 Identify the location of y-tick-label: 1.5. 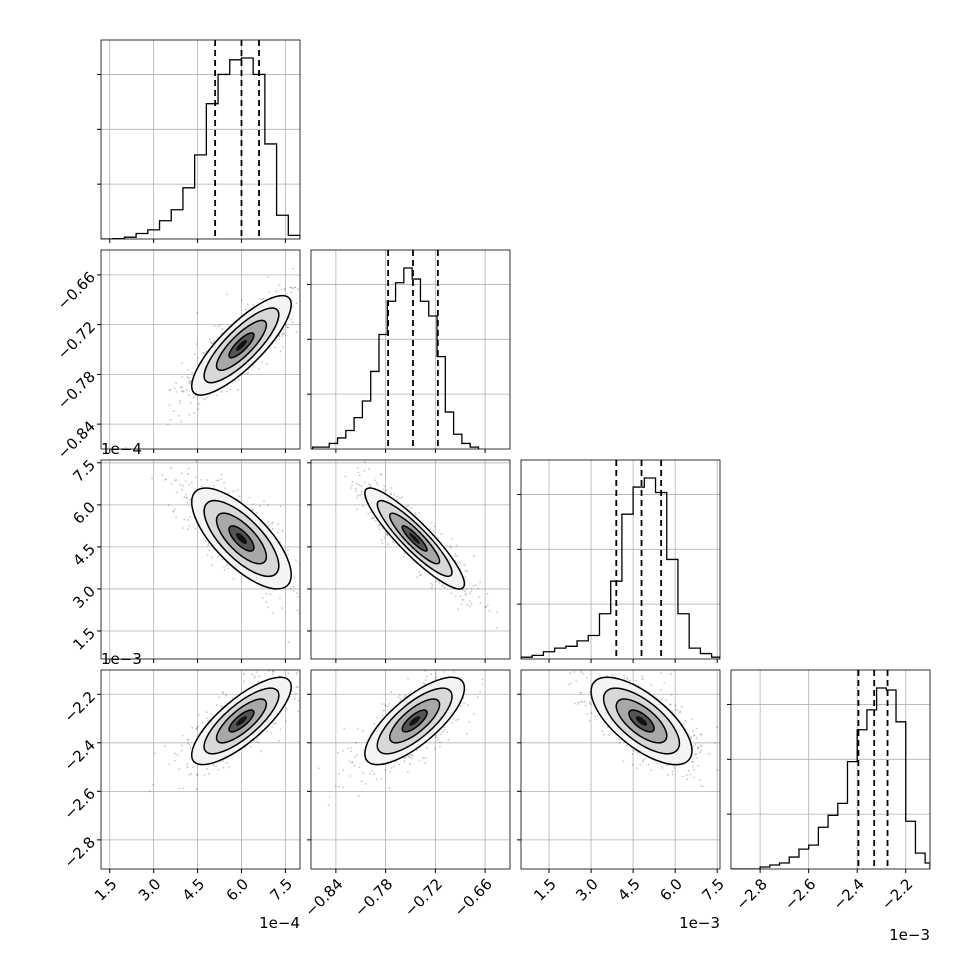
(84, 639).